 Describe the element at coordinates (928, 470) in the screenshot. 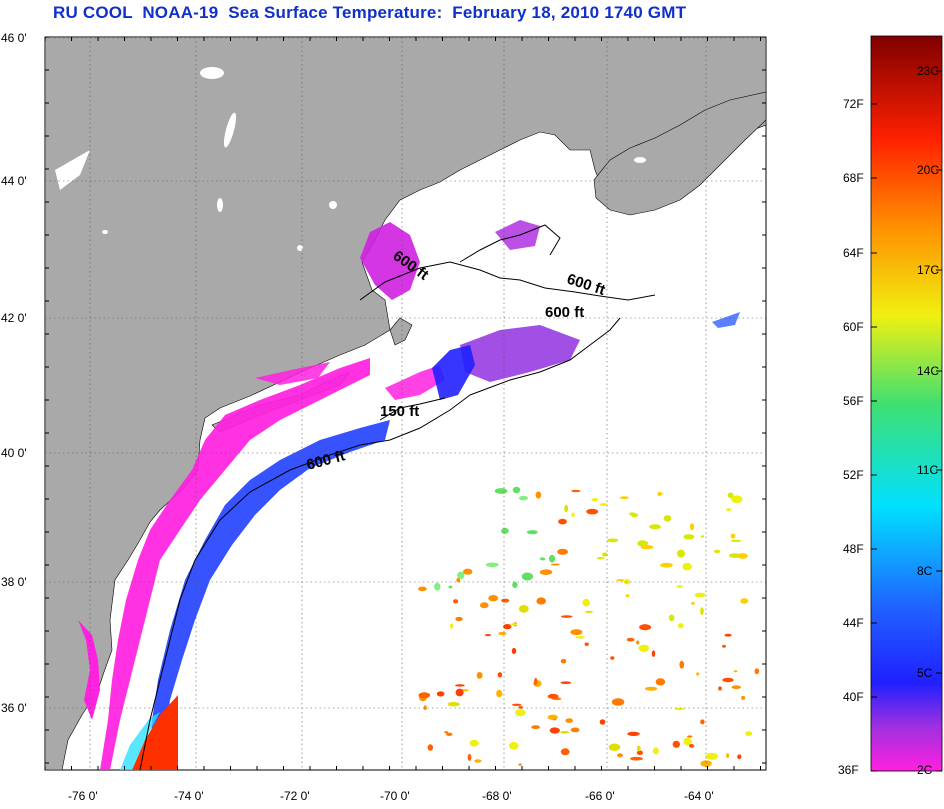

I see `colorbar-celsius-label: 11C` at that location.